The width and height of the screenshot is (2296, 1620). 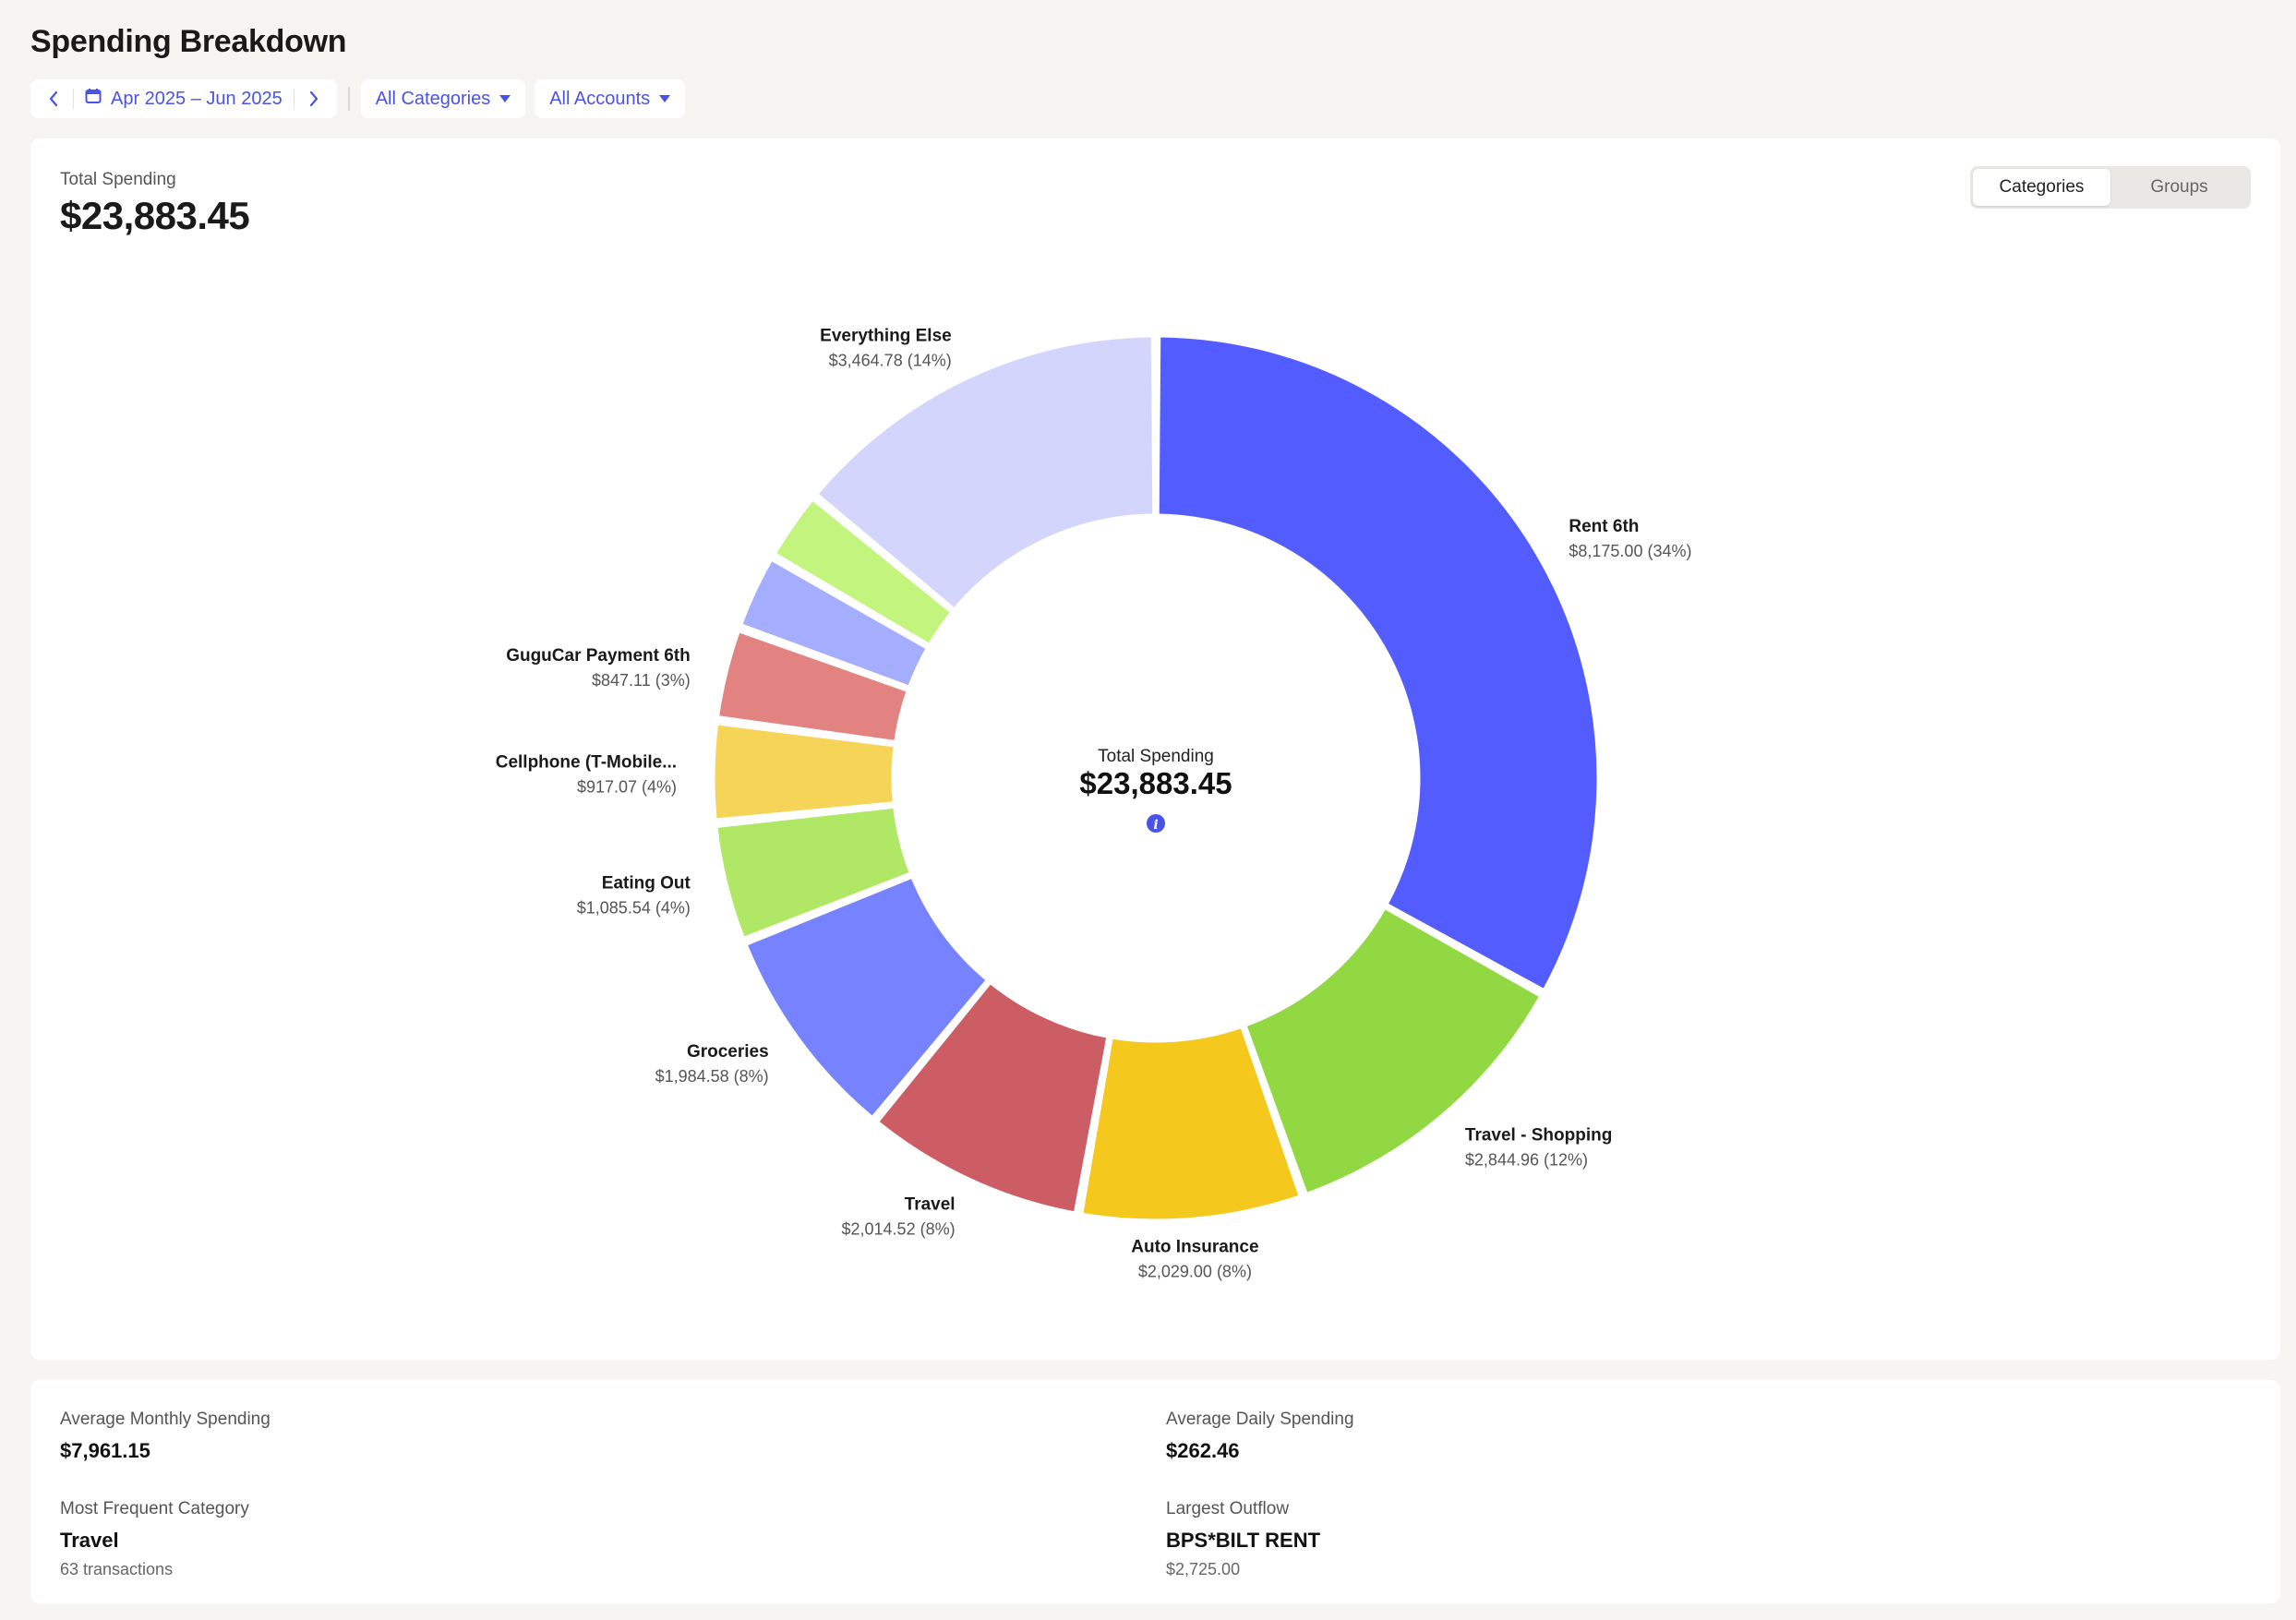 What do you see at coordinates (118, 179) in the screenshot?
I see `total-spending-label: Total Spending` at bounding box center [118, 179].